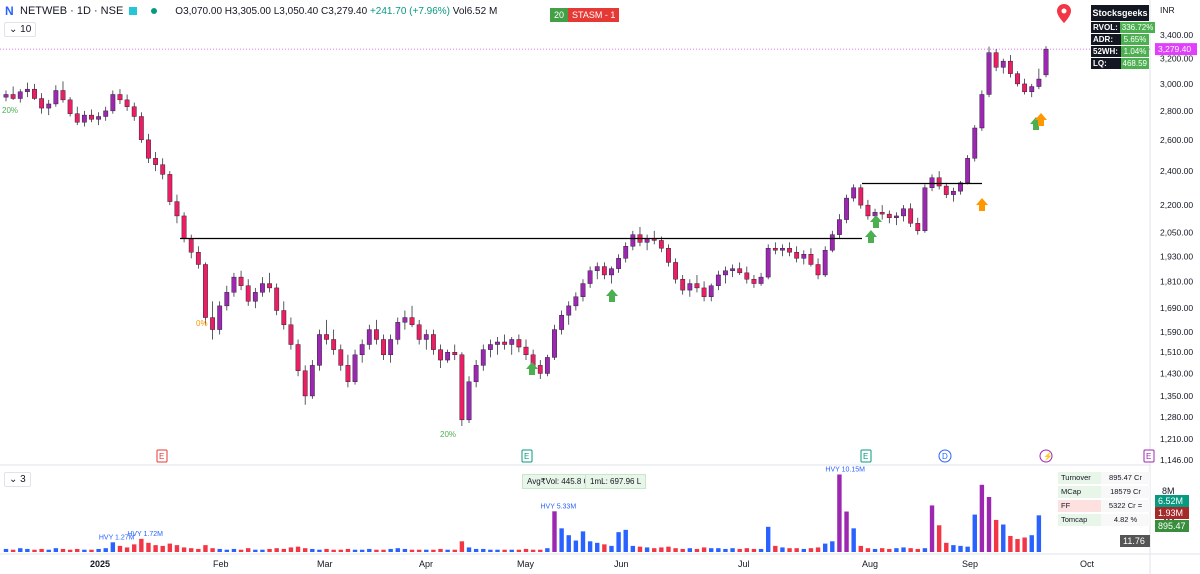 This screenshot has height=574, width=1200. I want to click on location-pin-dot, so click(1064, 11).